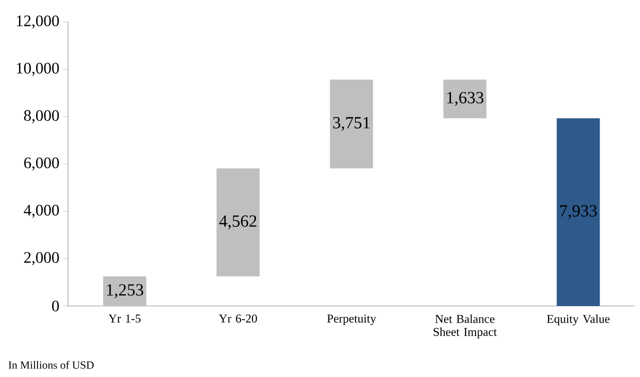  I want to click on x-tick-label: Yr 1-5, so click(124, 318).